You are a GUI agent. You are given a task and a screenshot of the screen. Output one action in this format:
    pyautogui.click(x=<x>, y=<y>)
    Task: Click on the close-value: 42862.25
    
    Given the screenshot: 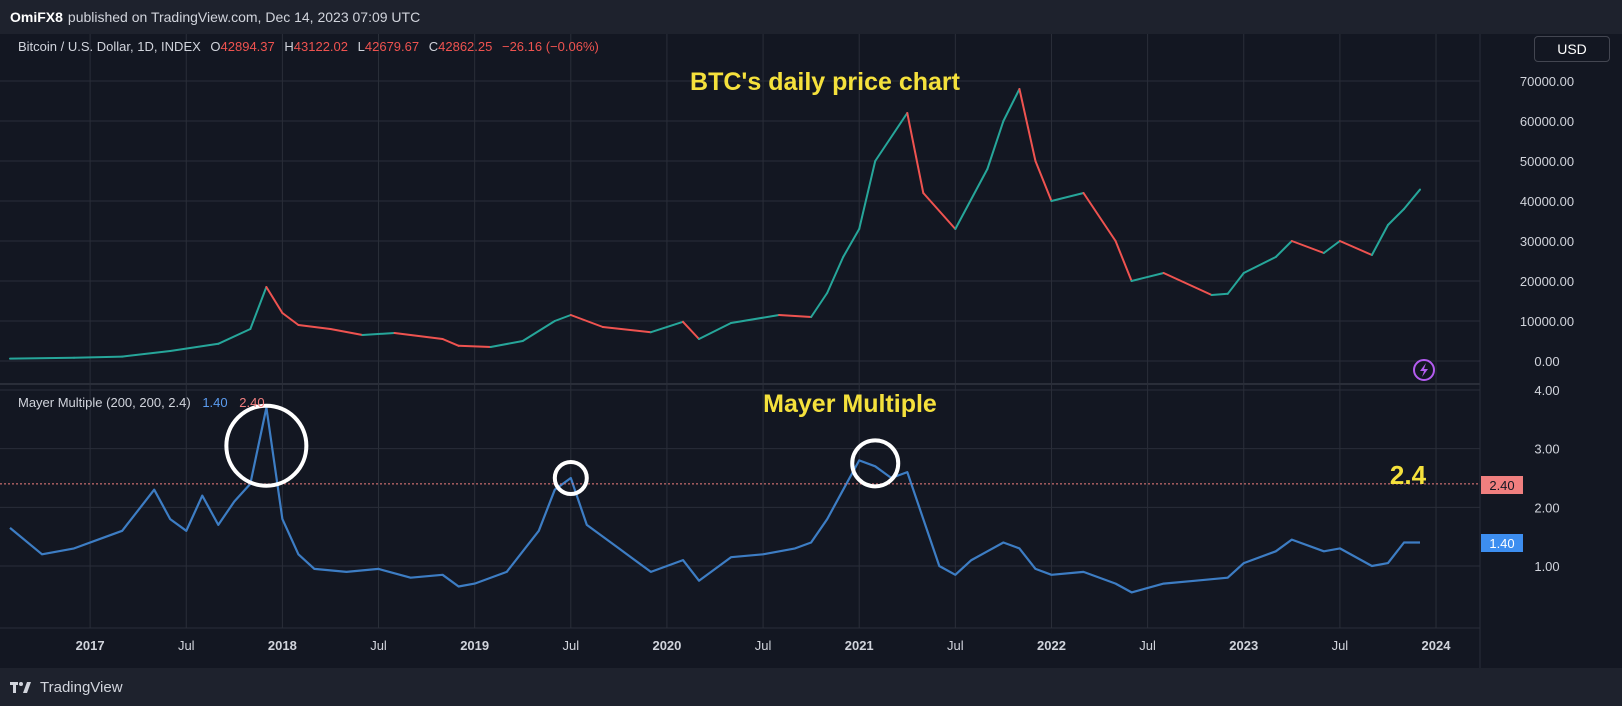 What is the action you would take?
    pyautogui.click(x=465, y=46)
    